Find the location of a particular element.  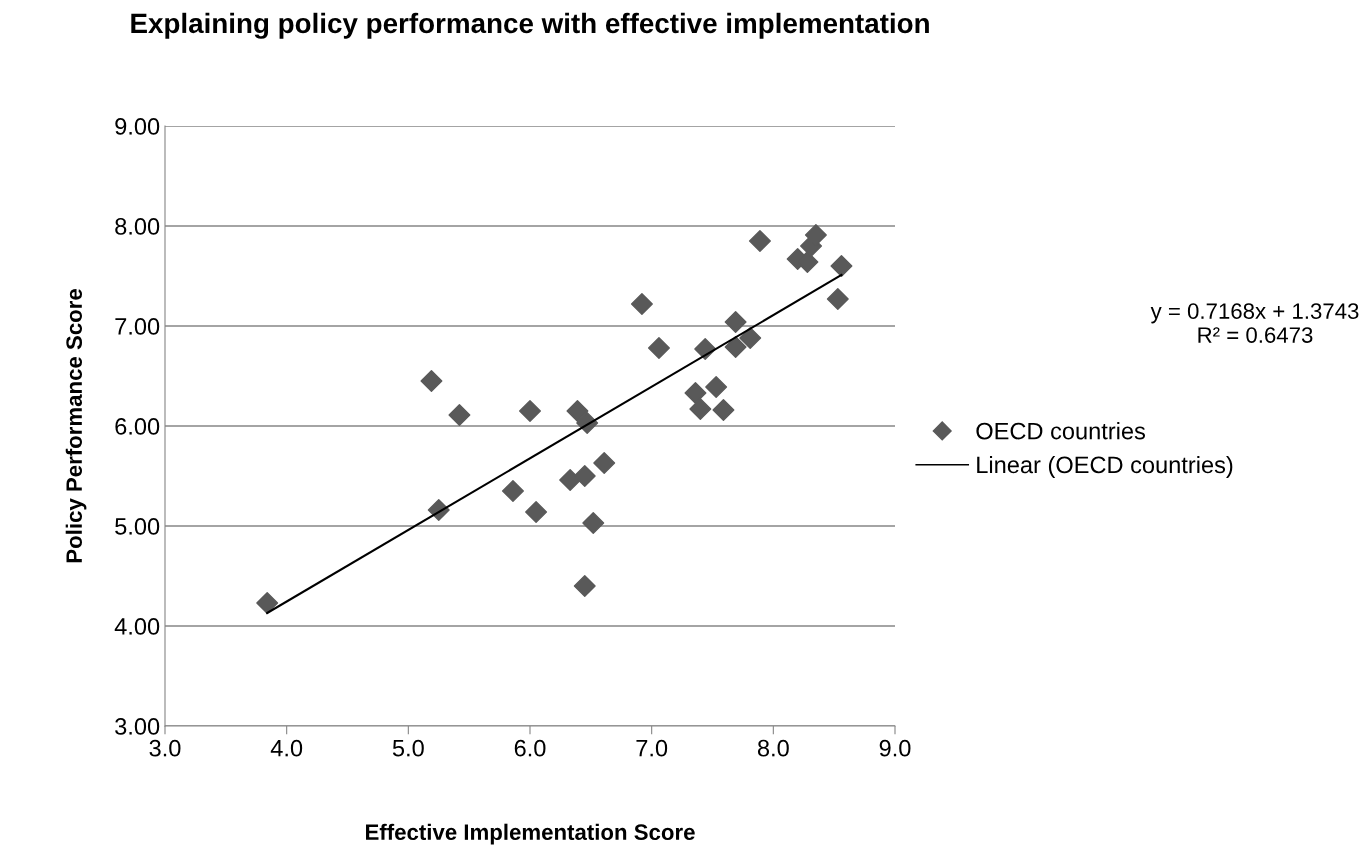

y-tick-label: 7.00 is located at coordinates (137, 326).